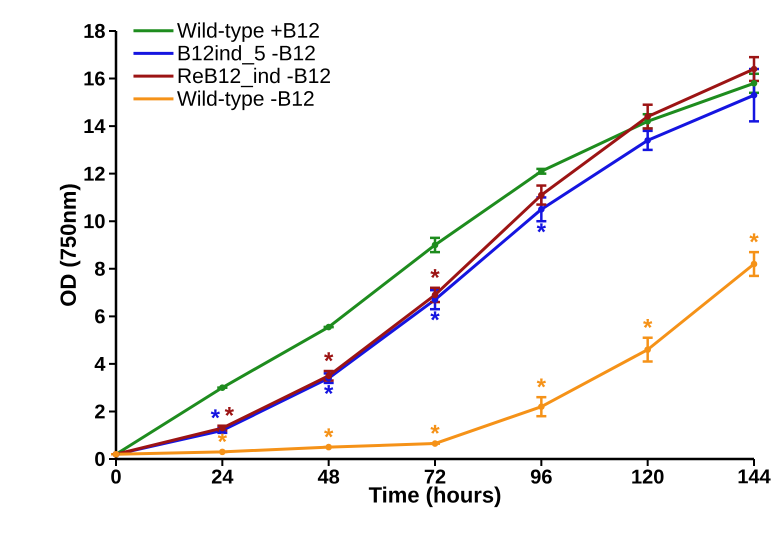 The height and width of the screenshot is (559, 781). What do you see at coordinates (94, 221) in the screenshot?
I see `y-tick-label: 10` at bounding box center [94, 221].